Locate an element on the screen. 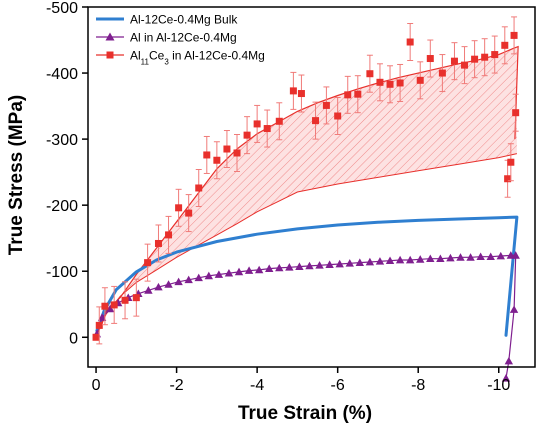 Image resolution: width=544 pixels, height=427 pixels. x-tick-label: -8 is located at coordinates (418, 385).